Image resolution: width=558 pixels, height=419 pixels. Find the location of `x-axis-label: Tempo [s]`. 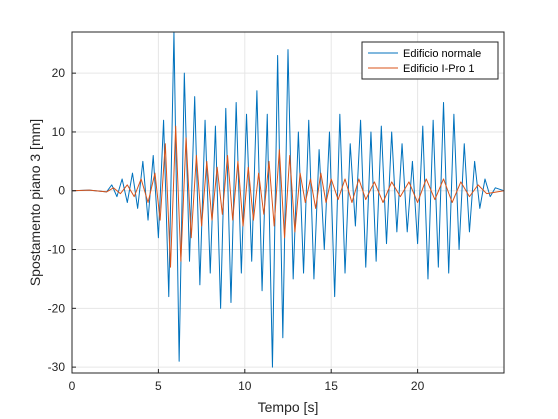

x-axis-label: Tempo [s] is located at coordinates (288, 407).